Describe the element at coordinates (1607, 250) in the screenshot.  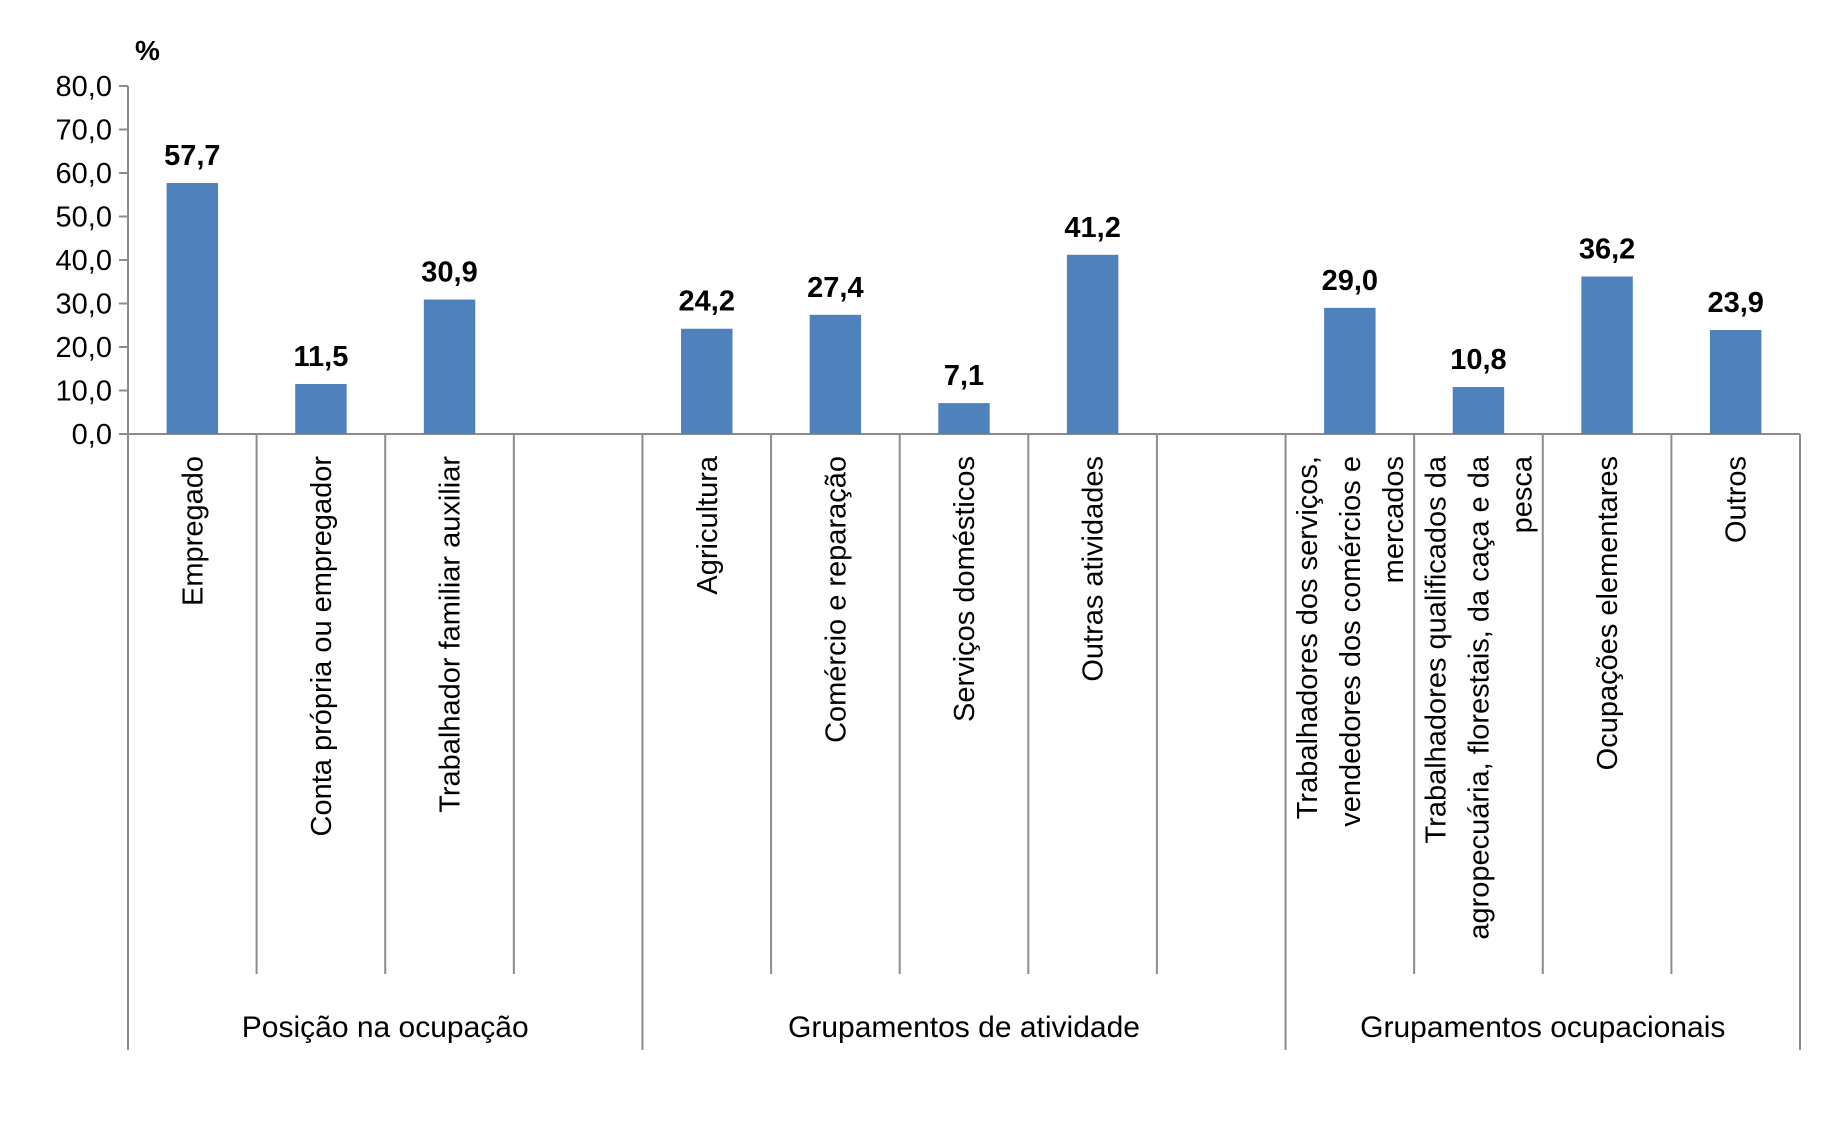
I see `data-label: 36,2` at that location.